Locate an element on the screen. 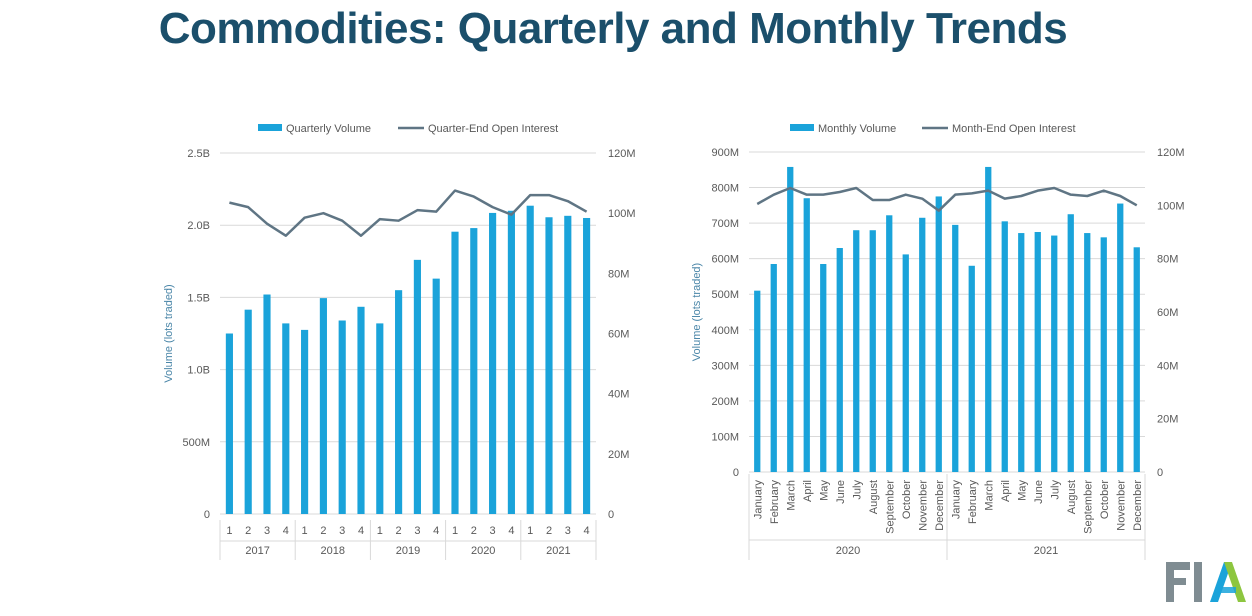 This screenshot has width=1252, height=616. q-y2-tick-label: 120M is located at coordinates (622, 154).